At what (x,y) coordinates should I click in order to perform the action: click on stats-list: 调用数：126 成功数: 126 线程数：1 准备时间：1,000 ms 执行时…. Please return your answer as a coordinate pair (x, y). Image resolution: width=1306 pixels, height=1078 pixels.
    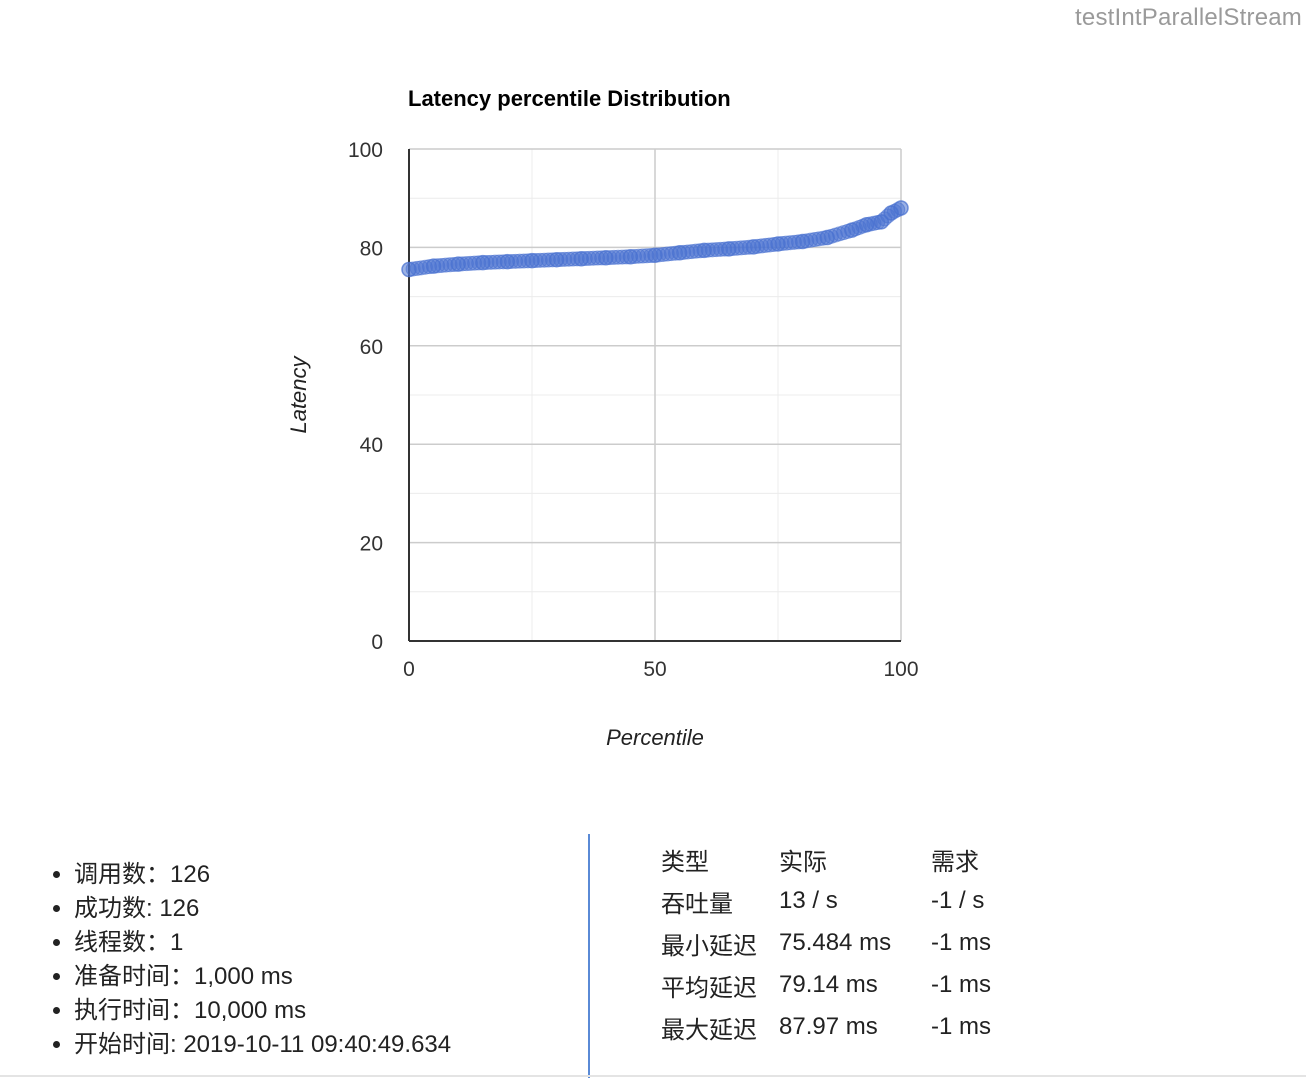
    Looking at the image, I should click on (246, 960).